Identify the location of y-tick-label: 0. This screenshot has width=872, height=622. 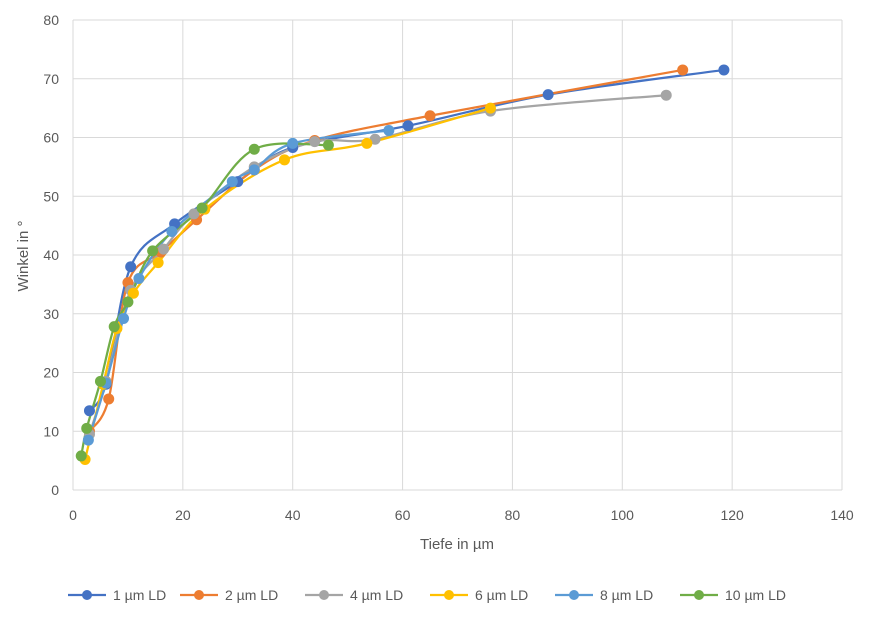
(55, 490).